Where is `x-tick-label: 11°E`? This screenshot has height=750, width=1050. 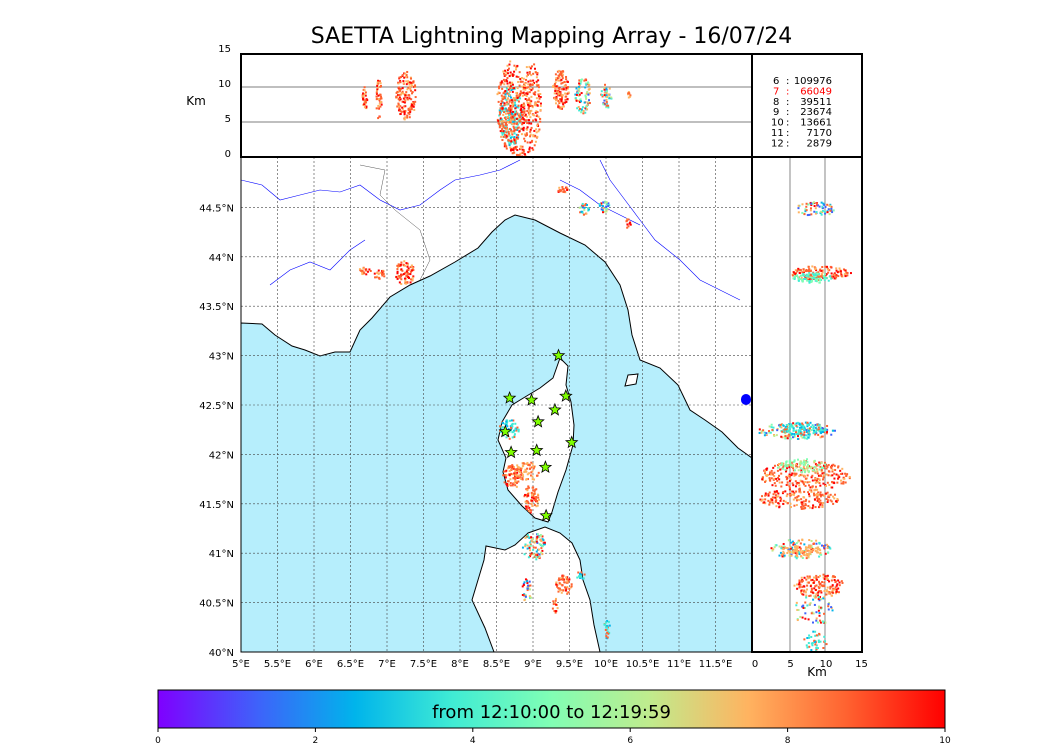
x-tick-label: 11°E is located at coordinates (679, 664).